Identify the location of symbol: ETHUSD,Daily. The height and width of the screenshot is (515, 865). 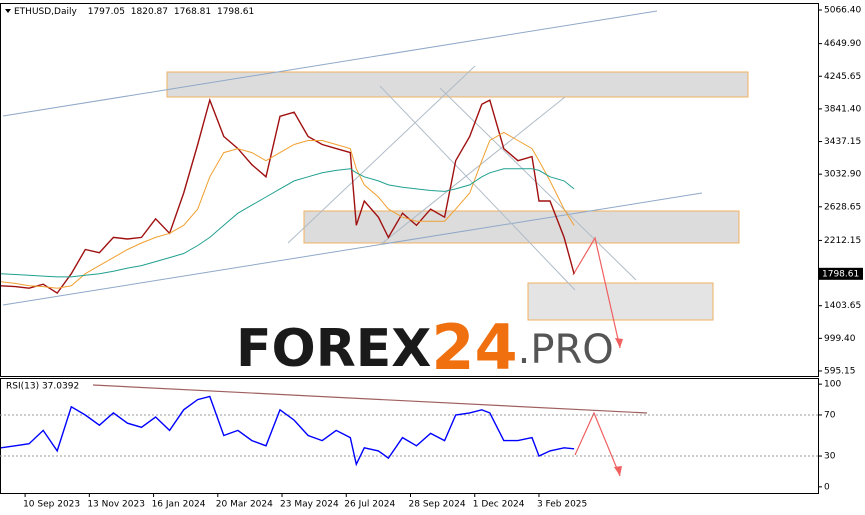
(45, 12).